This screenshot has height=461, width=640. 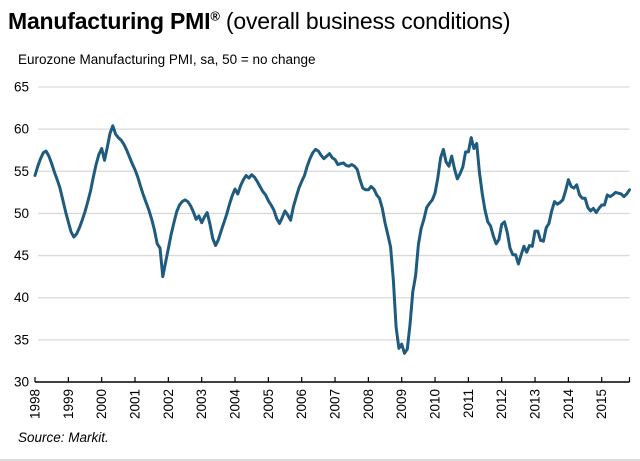 I want to click on x-tick-label: 2005, so click(x=268, y=404).